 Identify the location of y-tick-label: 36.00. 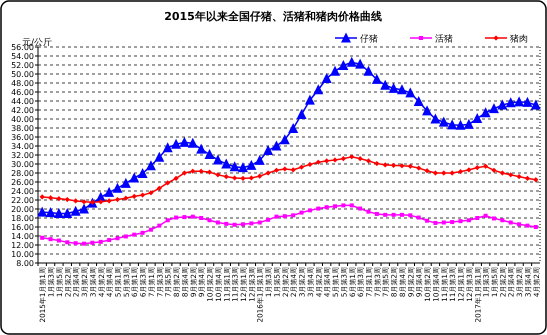
(22, 137).